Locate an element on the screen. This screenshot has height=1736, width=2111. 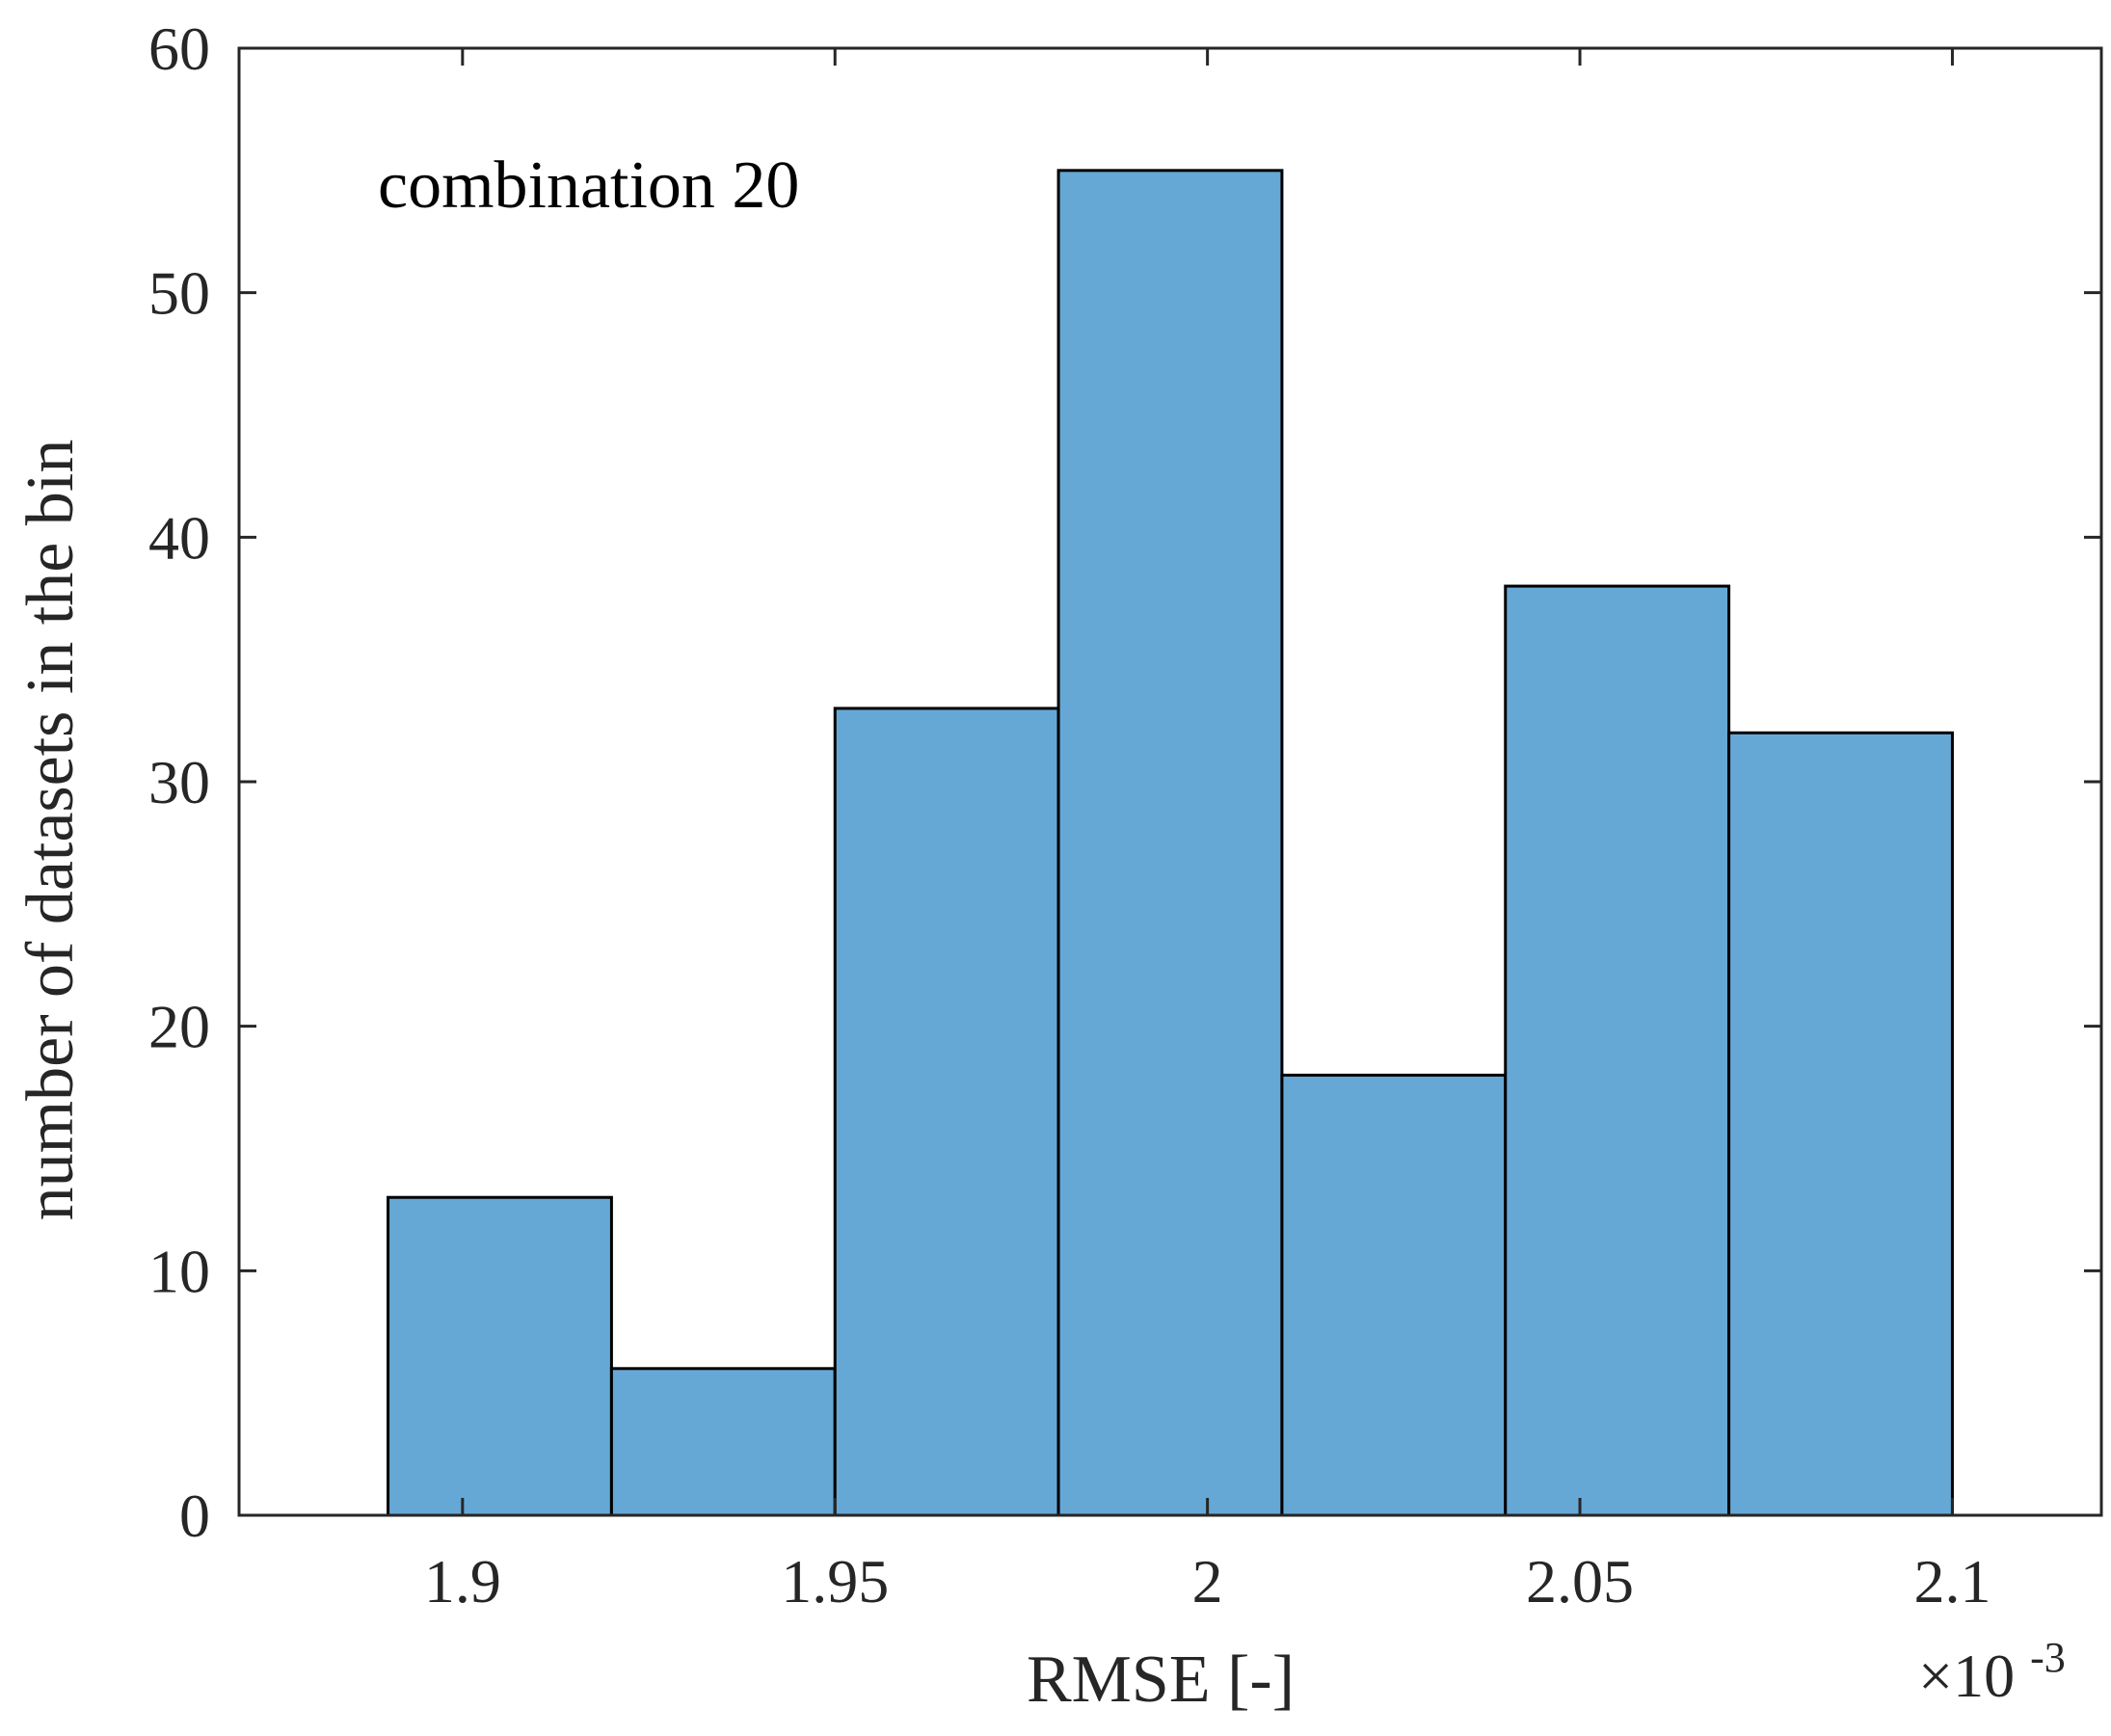
x-tick-label: 1.9 is located at coordinates (462, 1582).